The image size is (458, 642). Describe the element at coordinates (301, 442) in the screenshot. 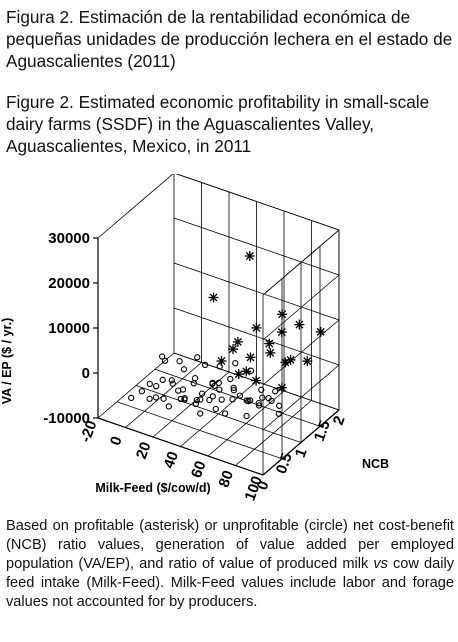

I see `y-axis-line` at that location.